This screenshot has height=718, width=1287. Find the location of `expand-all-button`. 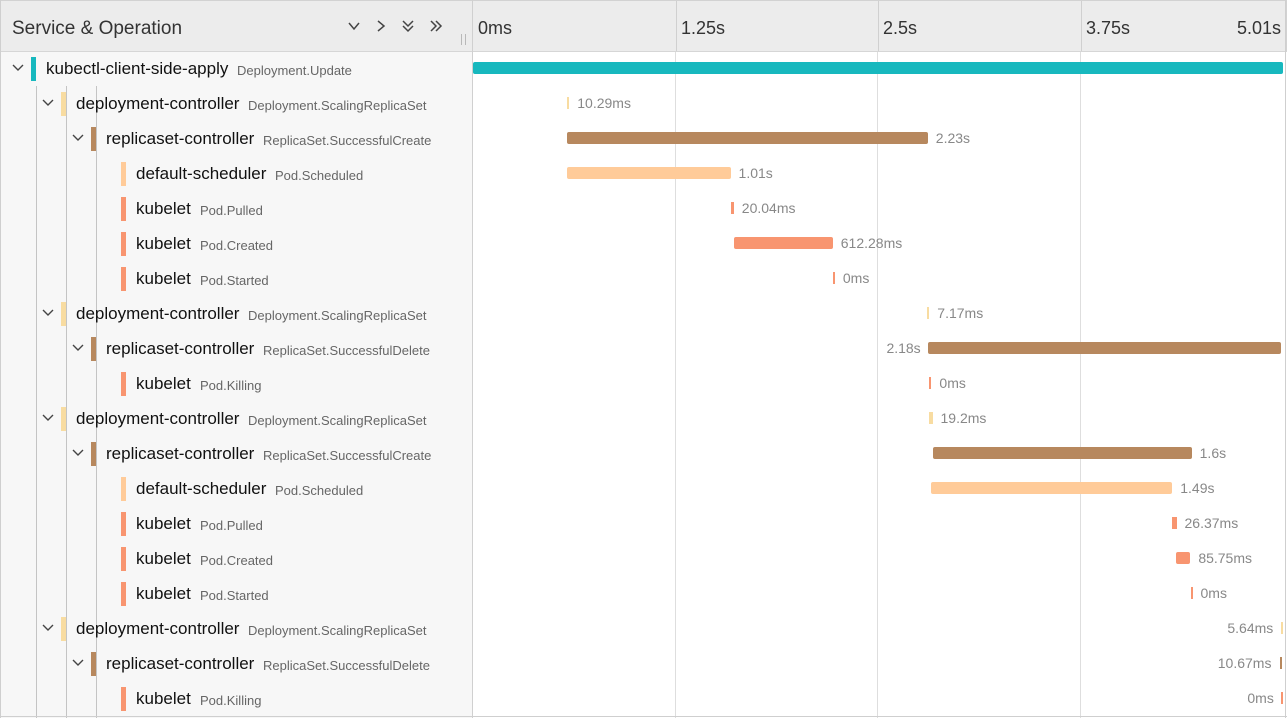

expand-all-button is located at coordinates (436, 26).